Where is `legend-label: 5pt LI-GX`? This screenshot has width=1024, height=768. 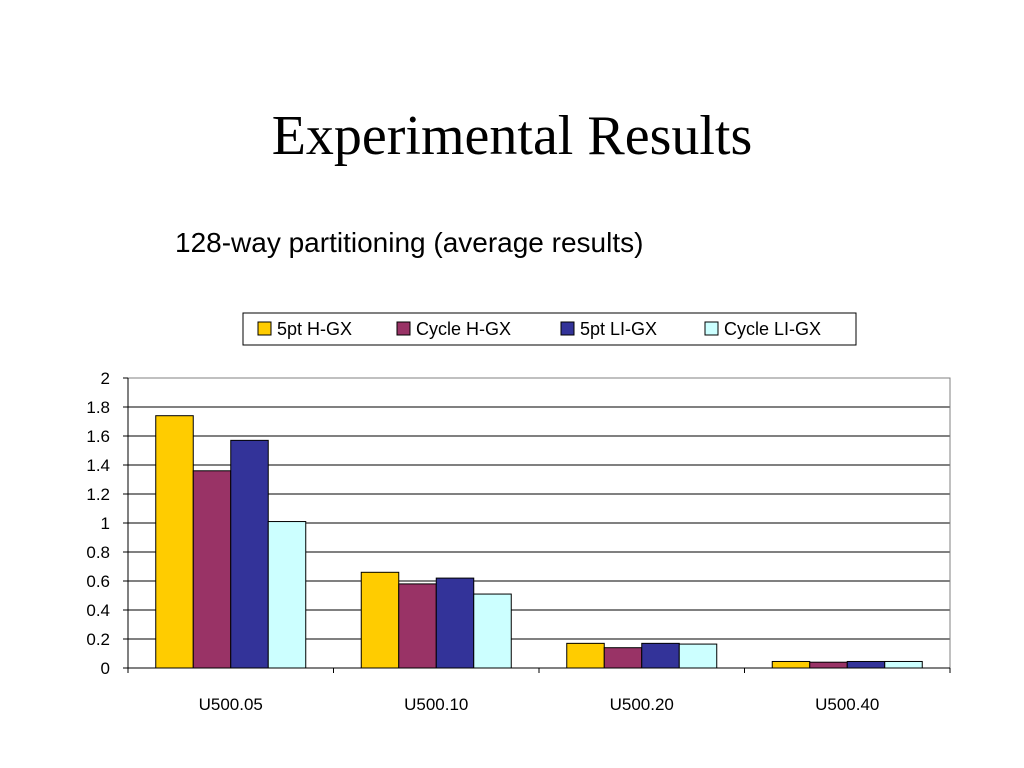
legend-label: 5pt LI-GX is located at coordinates (618, 329).